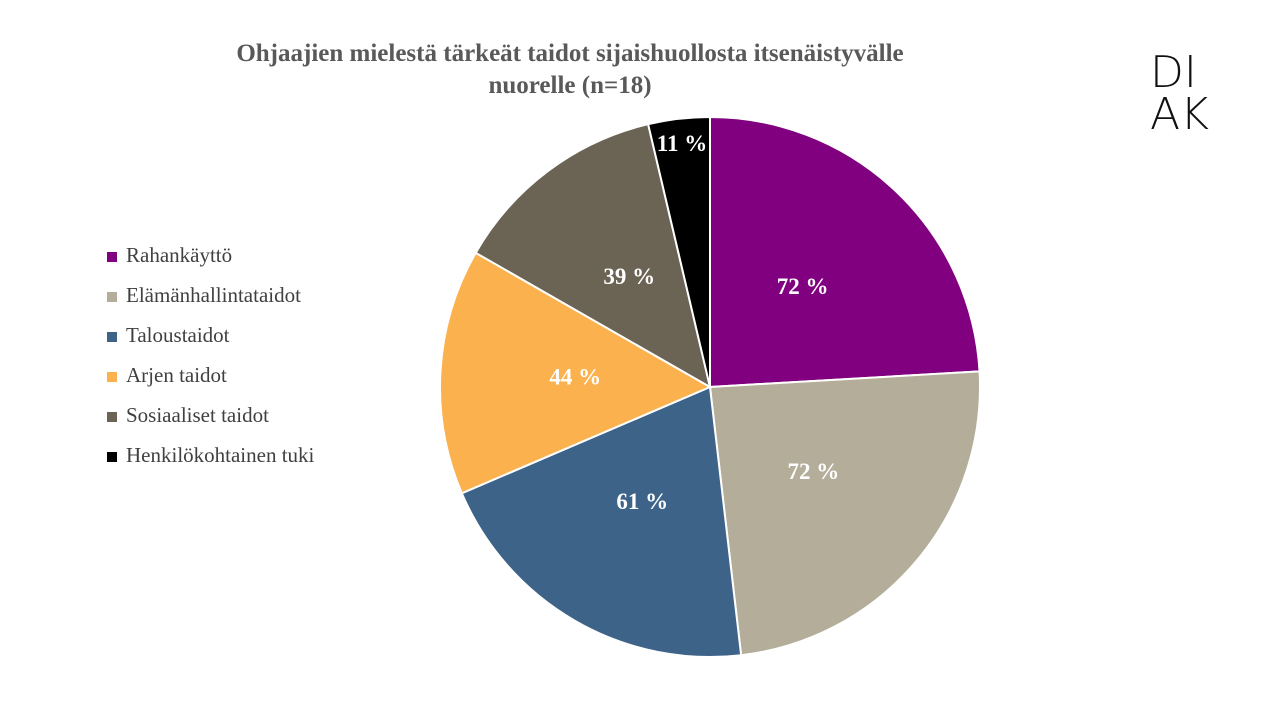 The image size is (1280, 720). I want to click on logo-line: AK, so click(1179, 114).